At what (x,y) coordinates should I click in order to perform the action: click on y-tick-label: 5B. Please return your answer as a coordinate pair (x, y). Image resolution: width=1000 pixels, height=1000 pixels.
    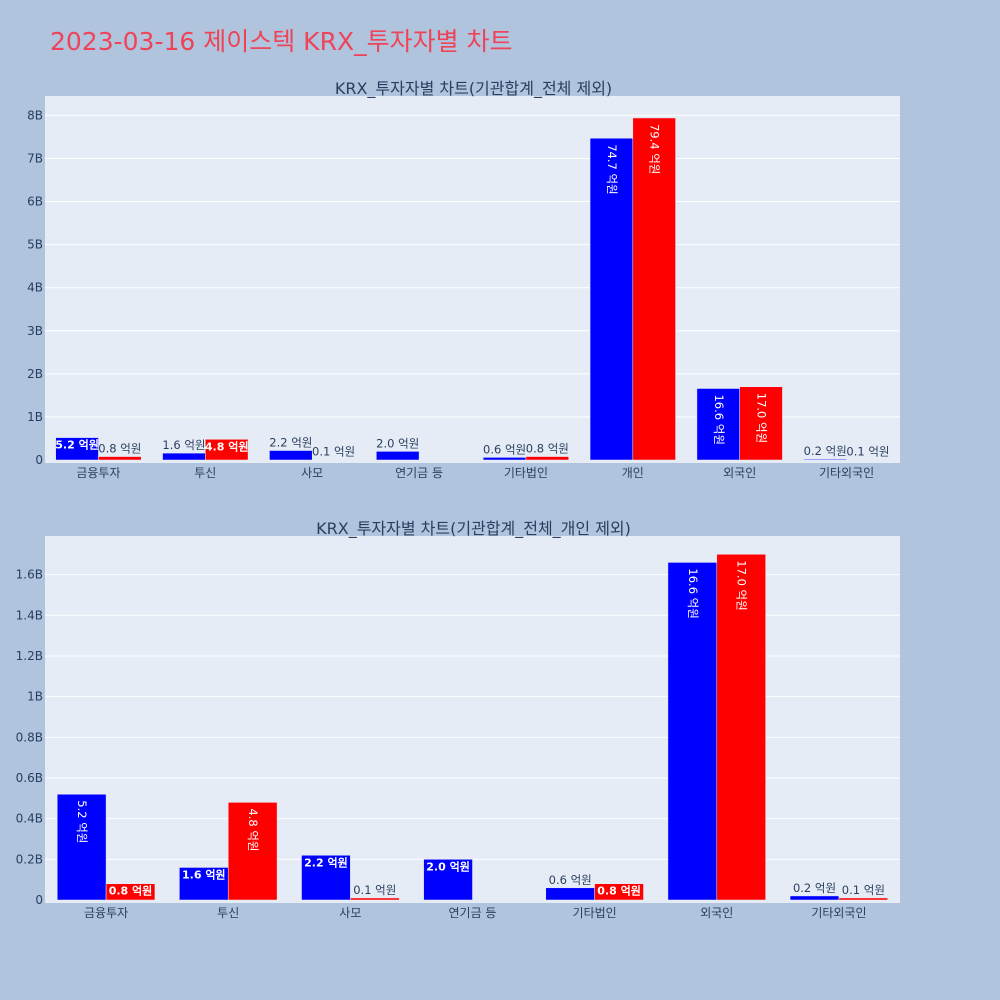
    Looking at the image, I should click on (35, 245).